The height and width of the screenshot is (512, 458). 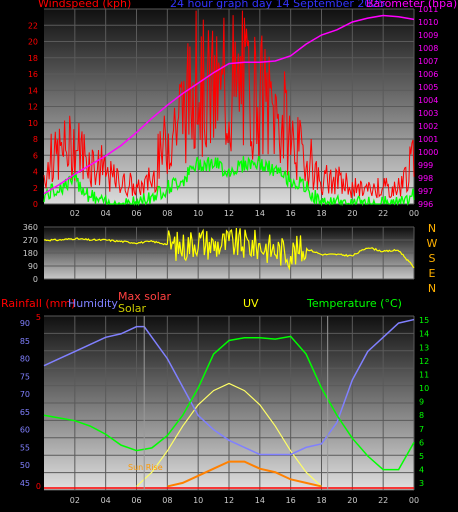 What do you see at coordinates (198, 500) in the screenshot?
I see `panel3-x-tick: 10` at bounding box center [198, 500].